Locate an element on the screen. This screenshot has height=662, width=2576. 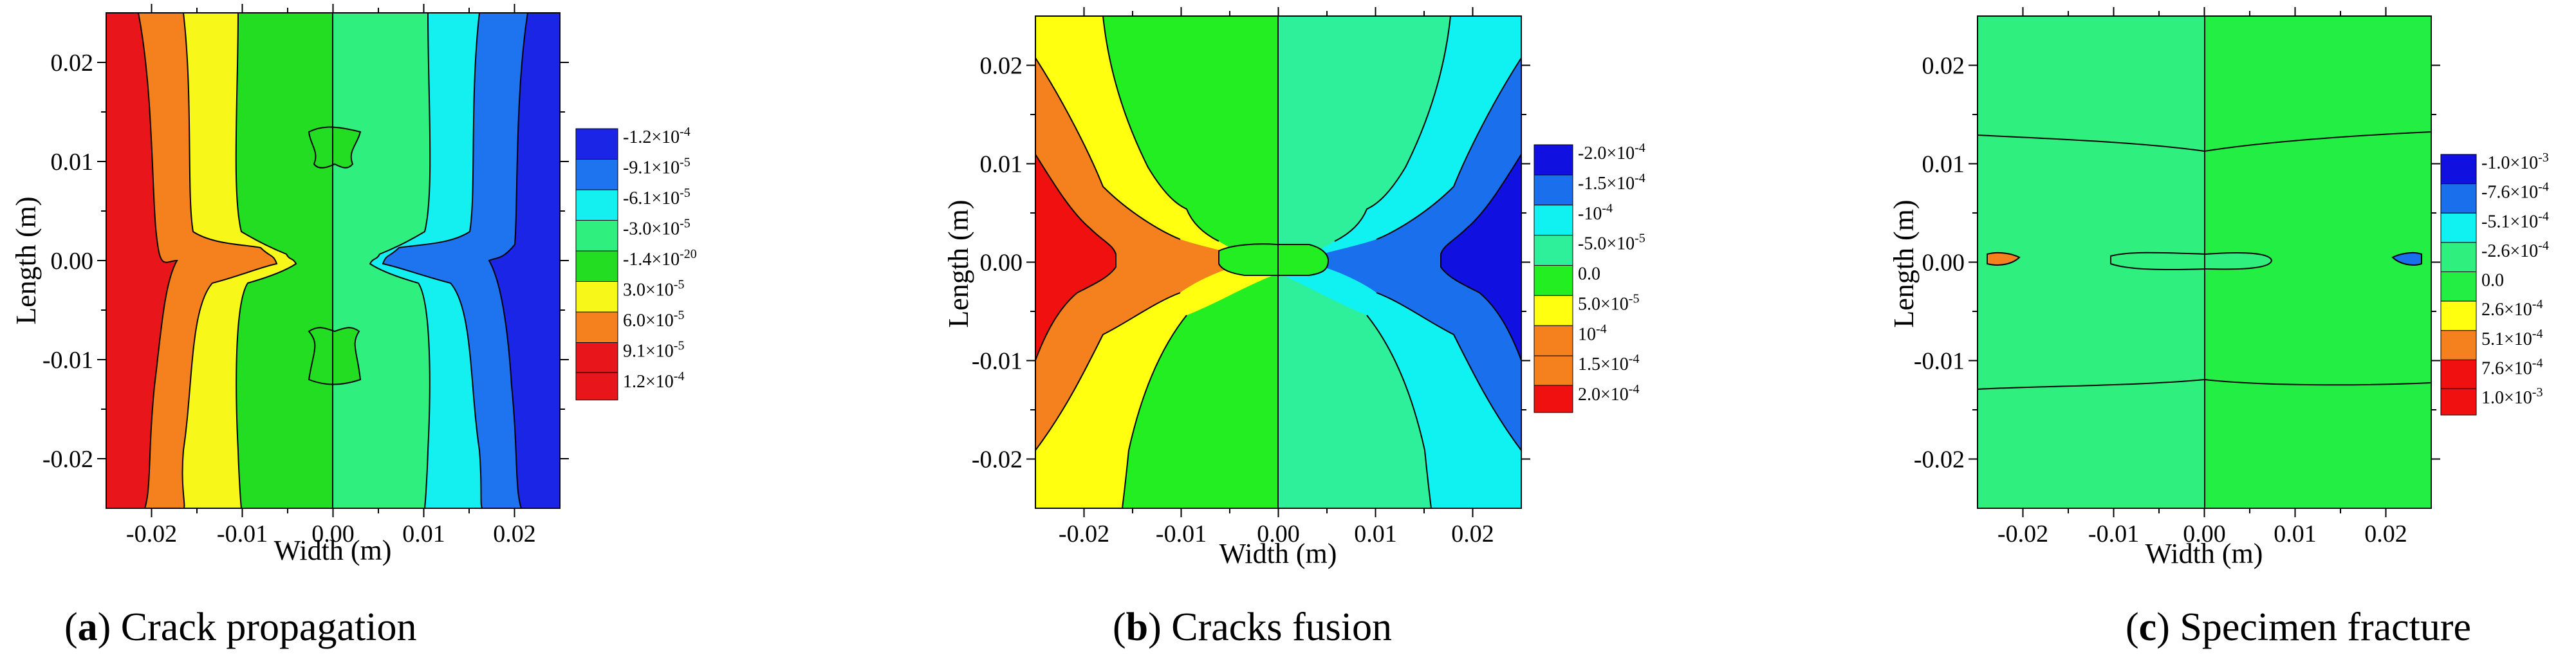
contour-fill-a is located at coordinates (333, 260).